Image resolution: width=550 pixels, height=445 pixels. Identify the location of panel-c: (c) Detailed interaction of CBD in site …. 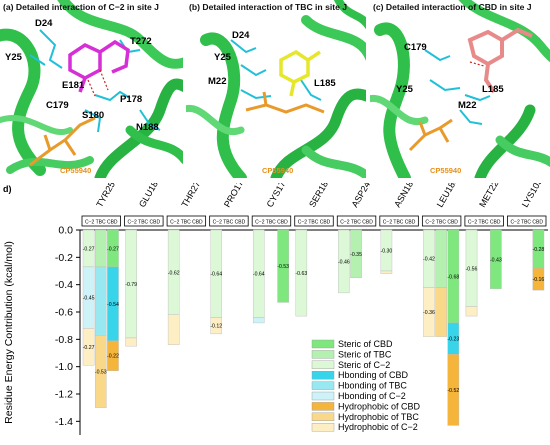
(460, 89).